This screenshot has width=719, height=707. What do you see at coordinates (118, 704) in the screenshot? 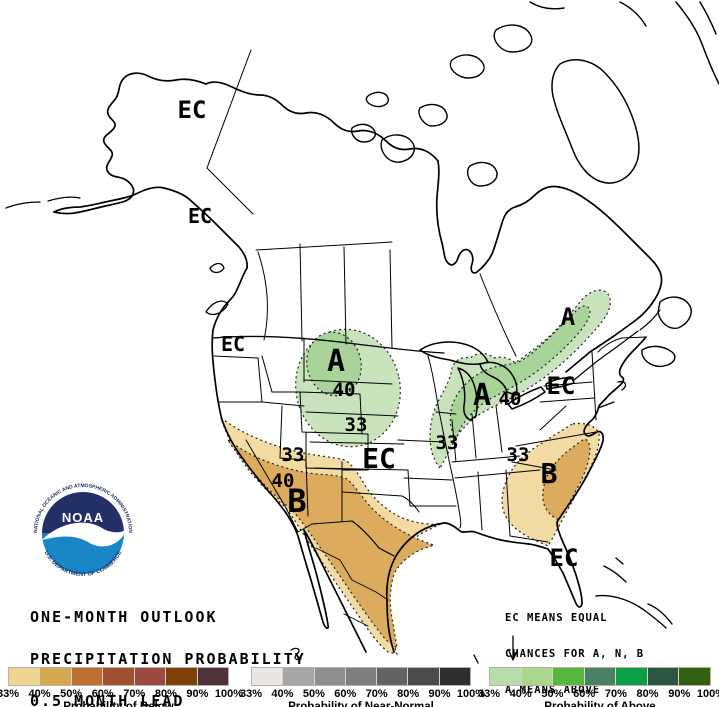
I see `colorbar-below-caption: Probability of Below` at bounding box center [118, 704].